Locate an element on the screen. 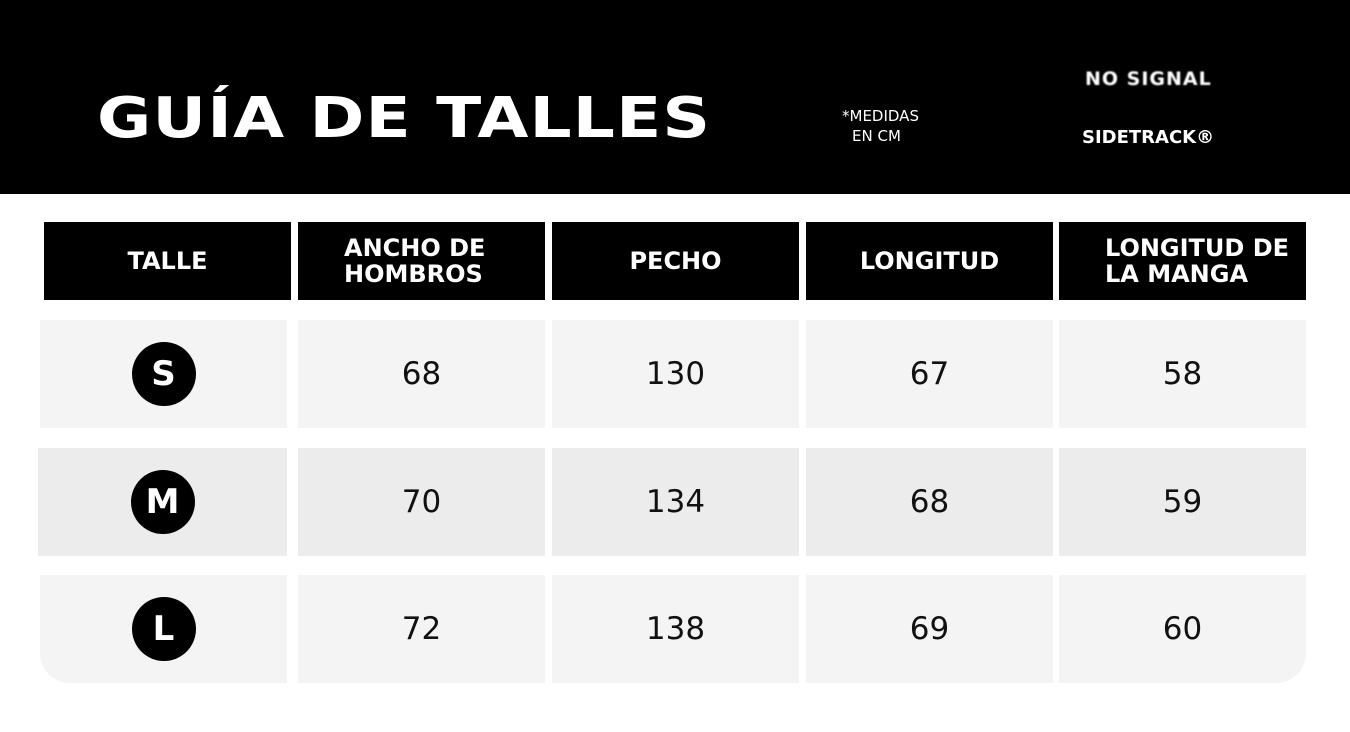 The width and height of the screenshot is (1350, 732). measurement-cell: 58 is located at coordinates (1182, 374).